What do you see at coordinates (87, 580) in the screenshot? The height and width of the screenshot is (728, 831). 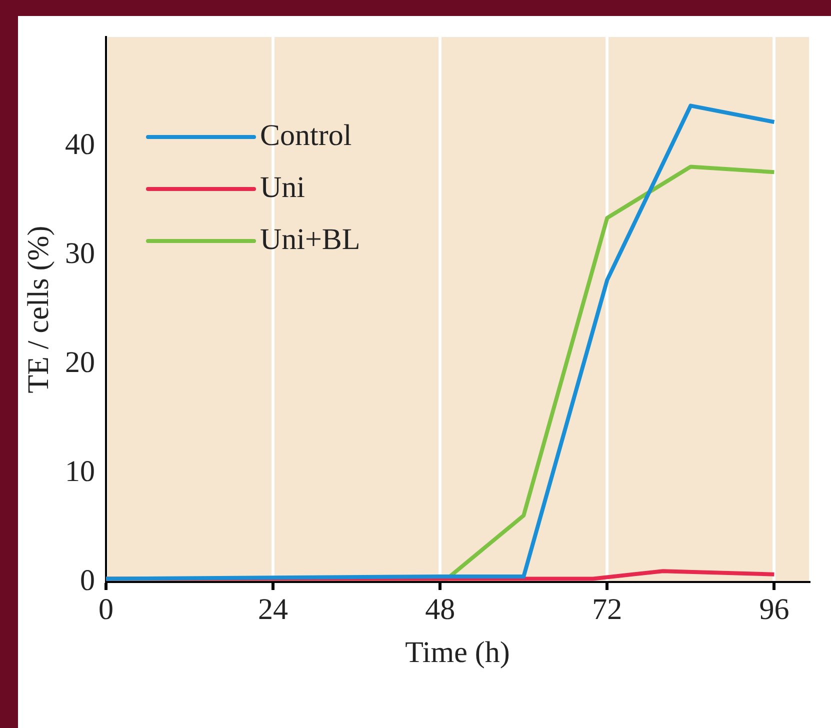 I see `y-tick-label: 0` at bounding box center [87, 580].